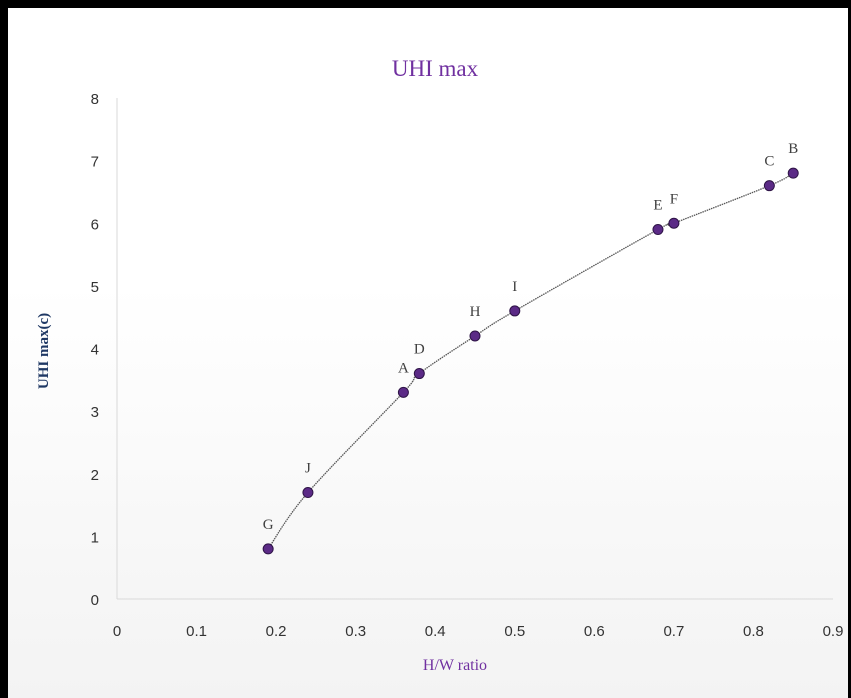  What do you see at coordinates (515, 311) in the screenshot?
I see `data-point-I` at bounding box center [515, 311].